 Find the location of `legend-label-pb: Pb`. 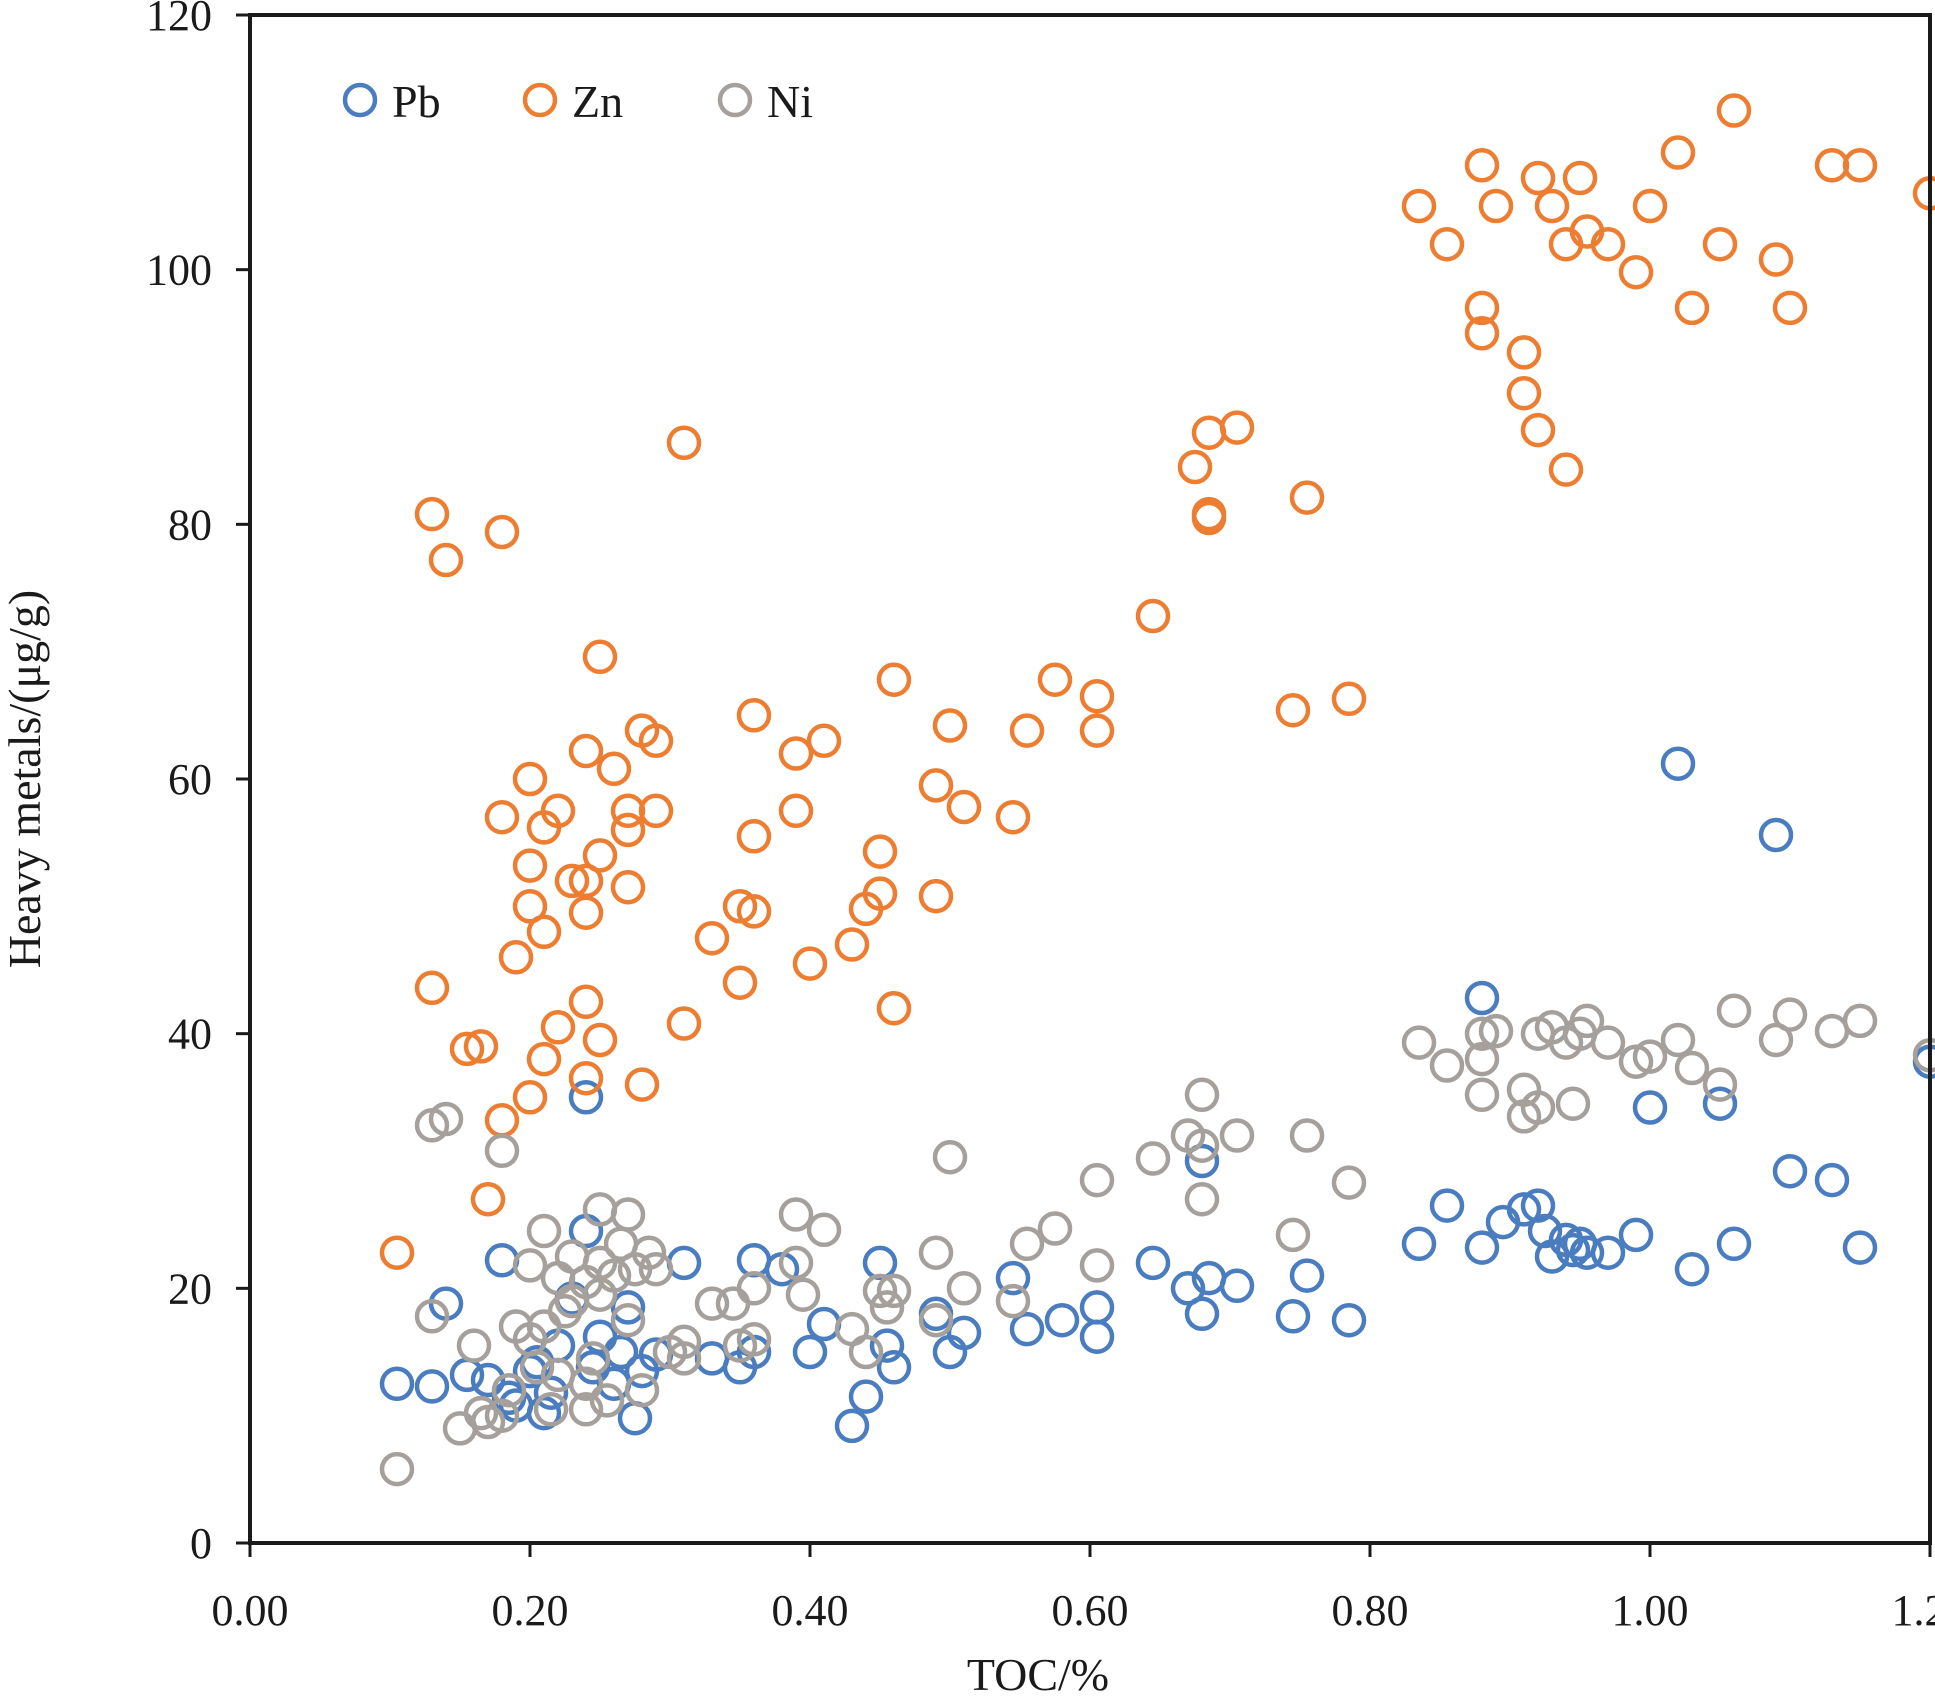

legend-label-pb: Pb is located at coordinates (416, 101).